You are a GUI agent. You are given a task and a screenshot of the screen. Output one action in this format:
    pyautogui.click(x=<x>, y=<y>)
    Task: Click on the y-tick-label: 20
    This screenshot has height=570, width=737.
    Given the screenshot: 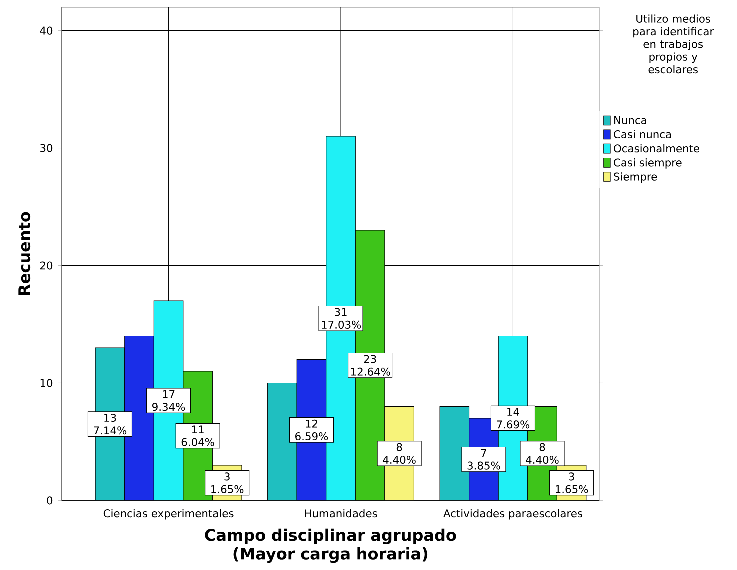 What is the action you would take?
    pyautogui.click(x=46, y=266)
    